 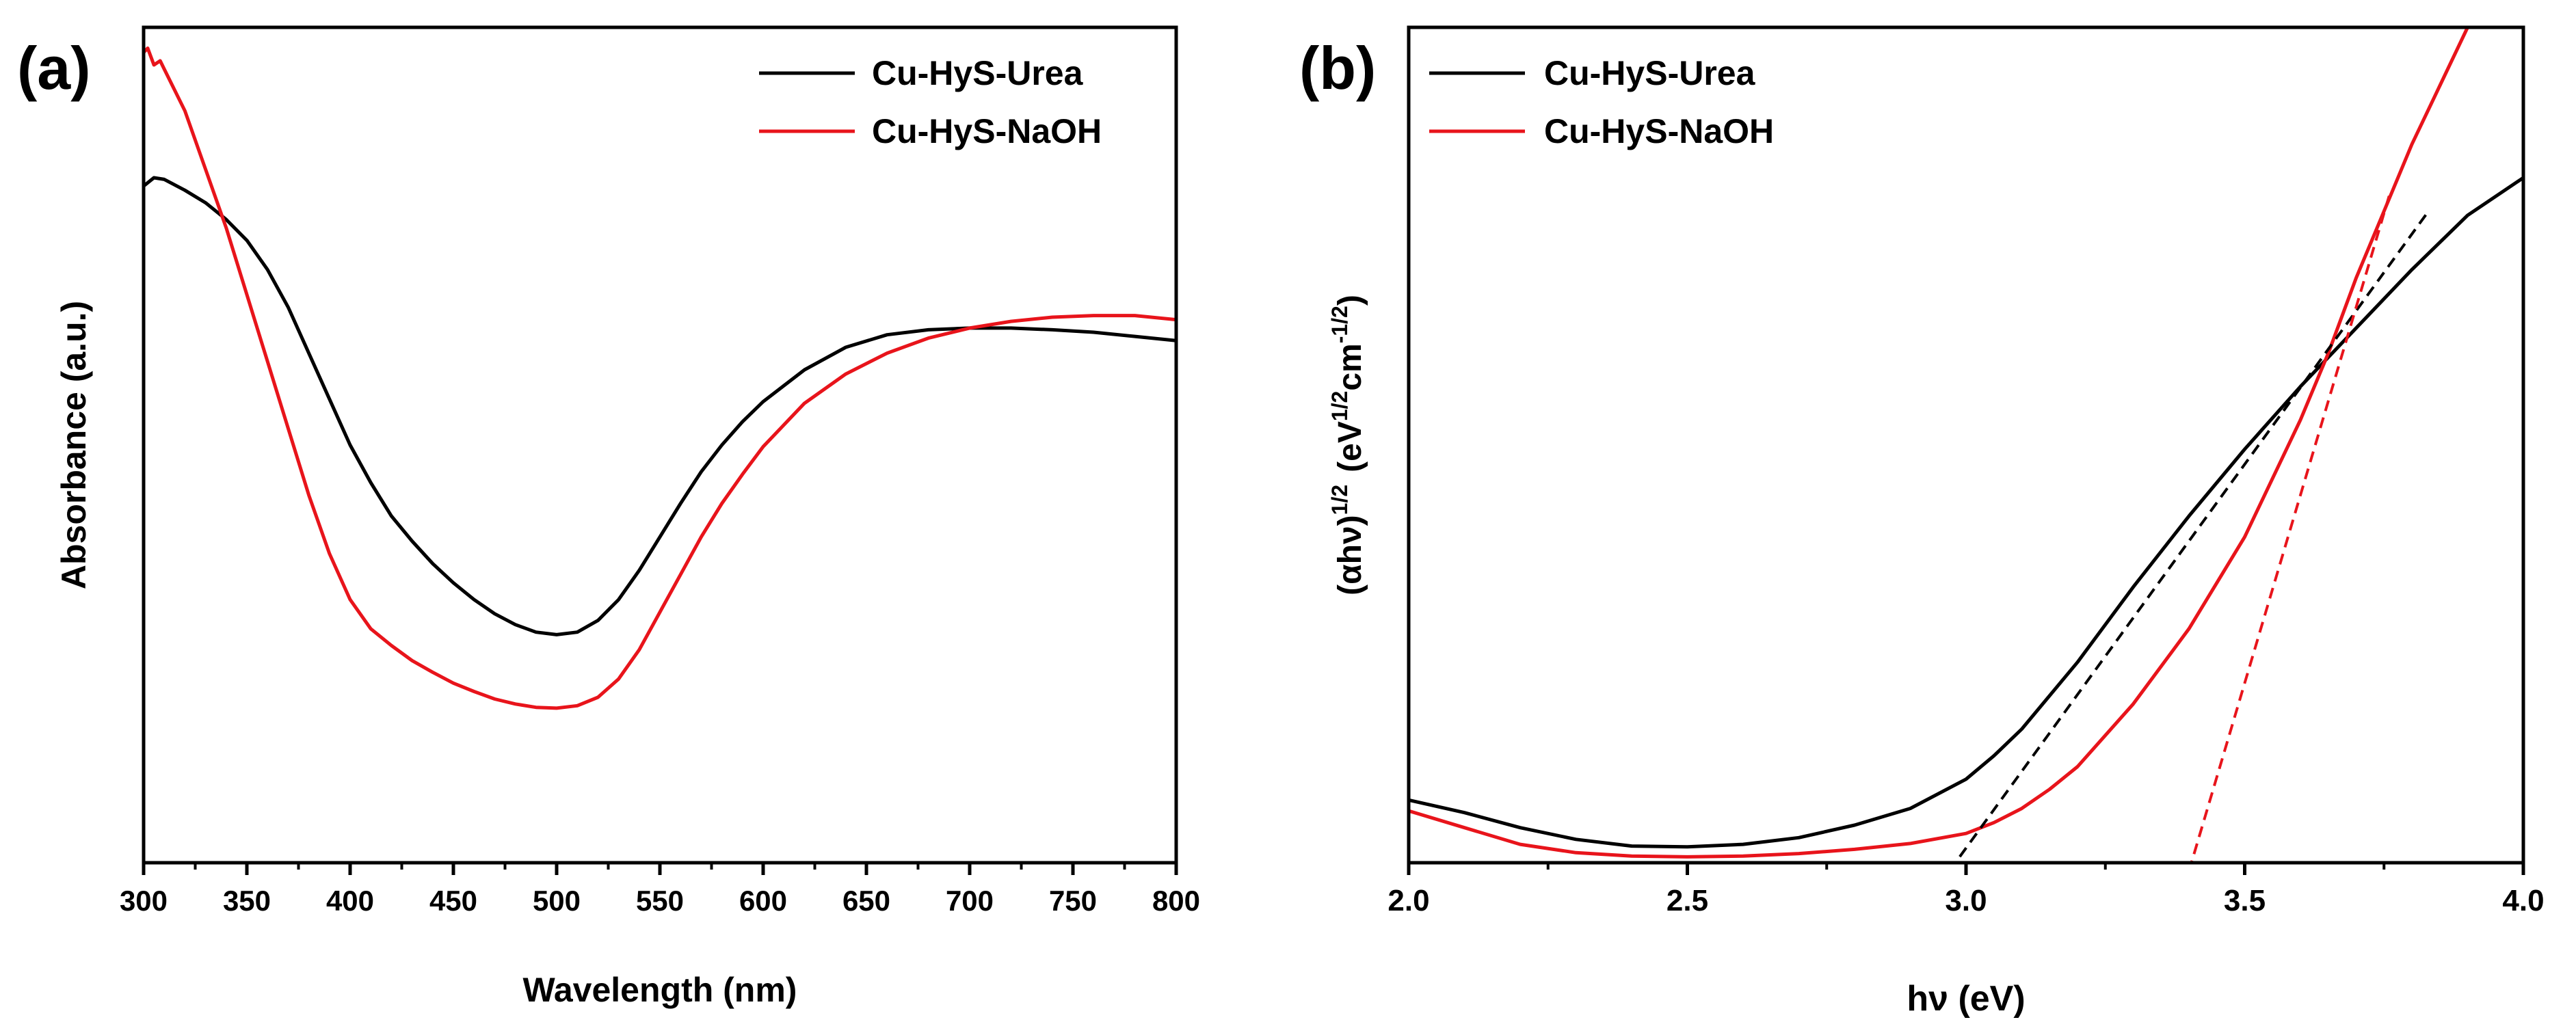 I want to click on legend-a: Cu-HyS-Urea Cu-HyS-NaOH, so click(x=930, y=102).